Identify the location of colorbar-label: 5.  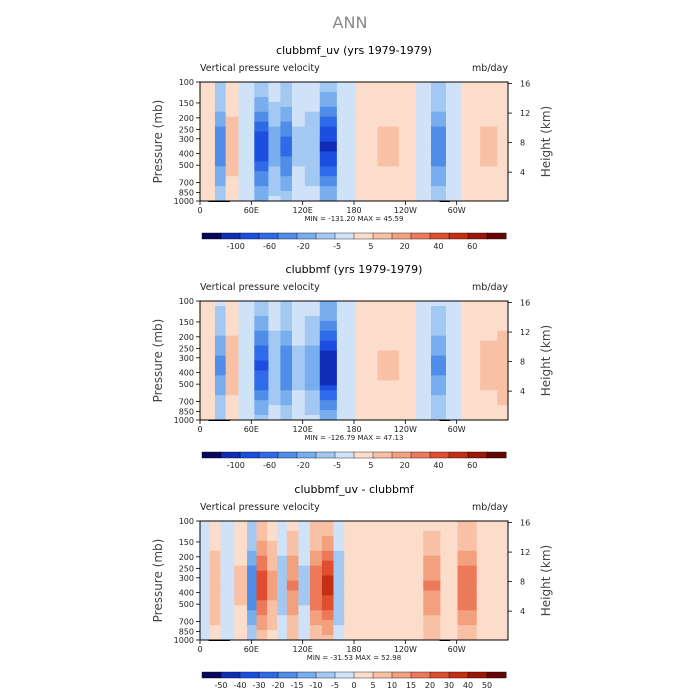
(370, 465).